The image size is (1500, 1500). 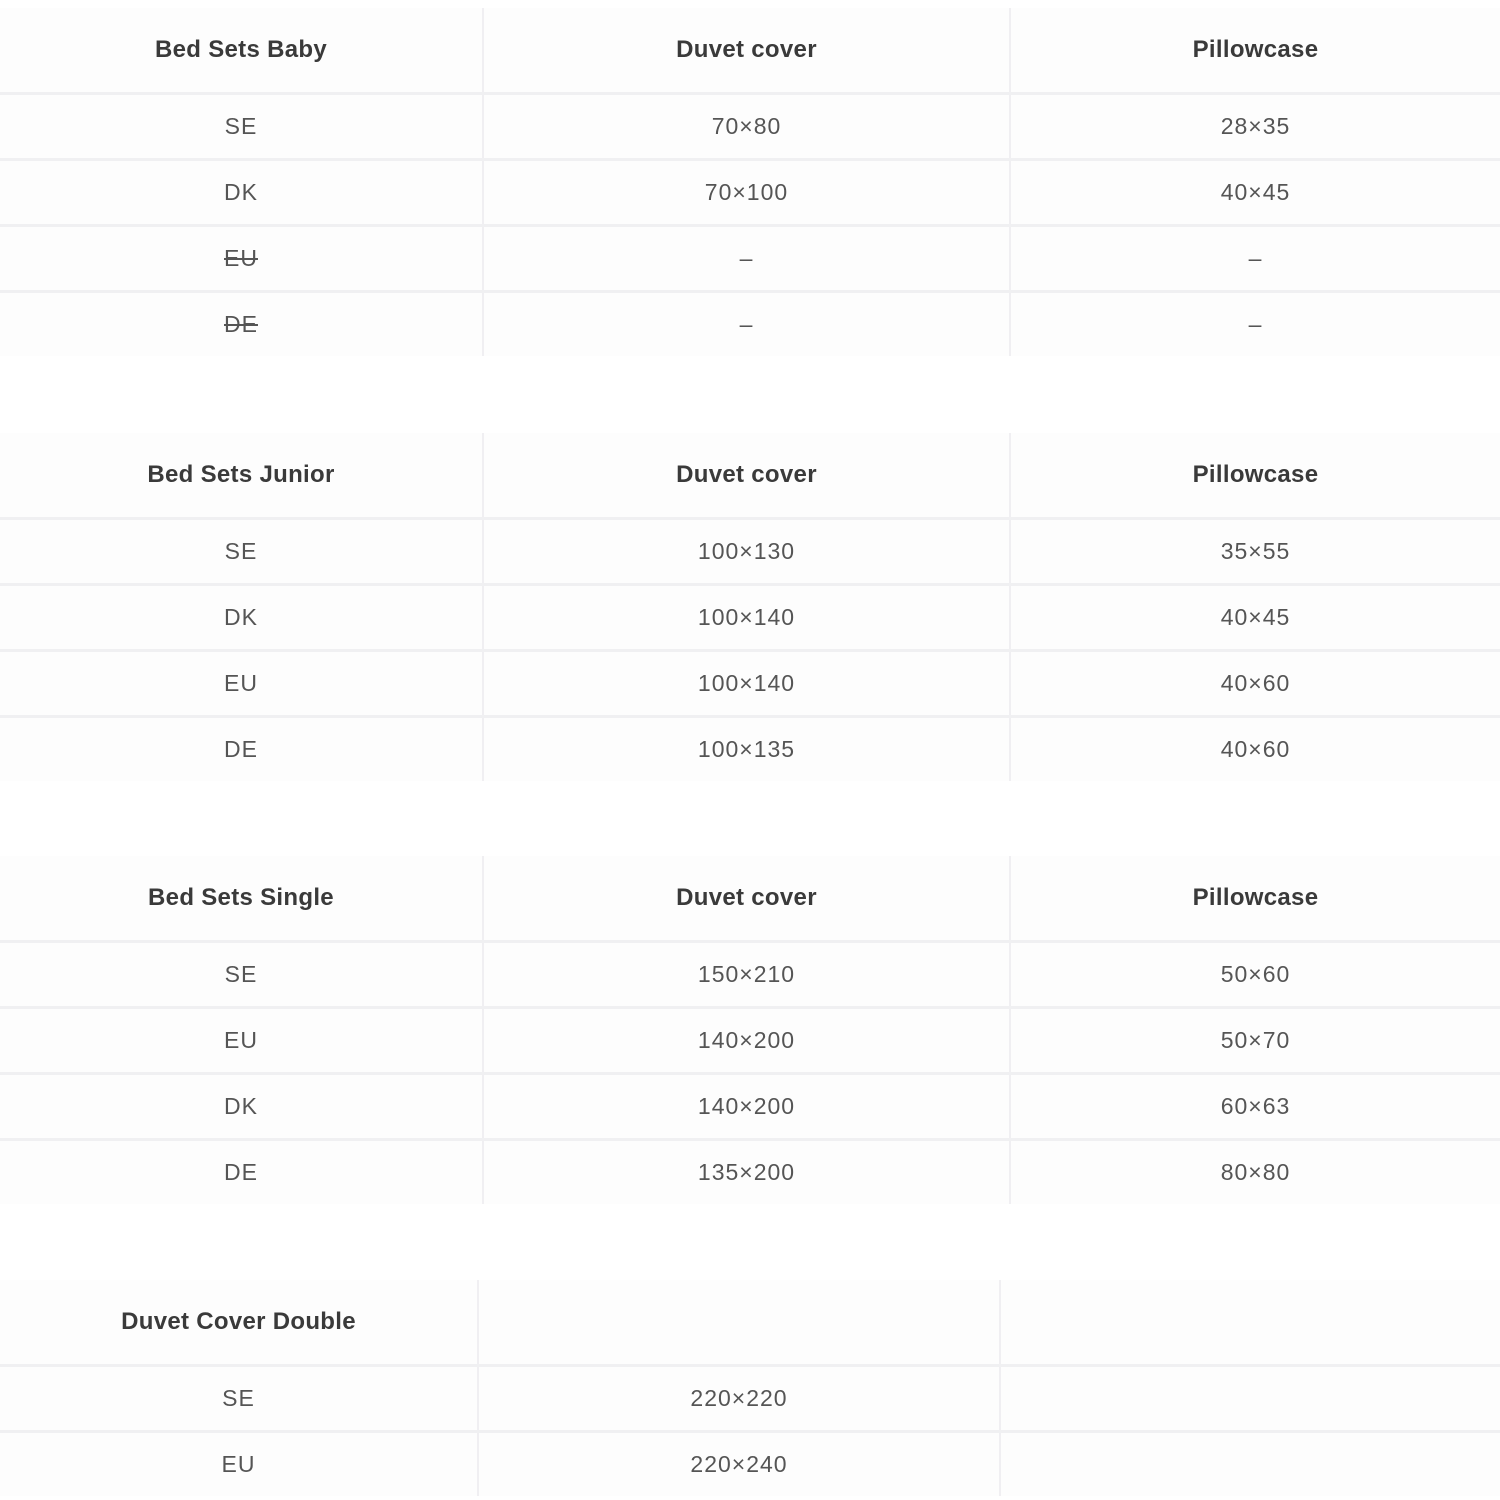 I want to click on table-row: EU – –, so click(x=750, y=259).